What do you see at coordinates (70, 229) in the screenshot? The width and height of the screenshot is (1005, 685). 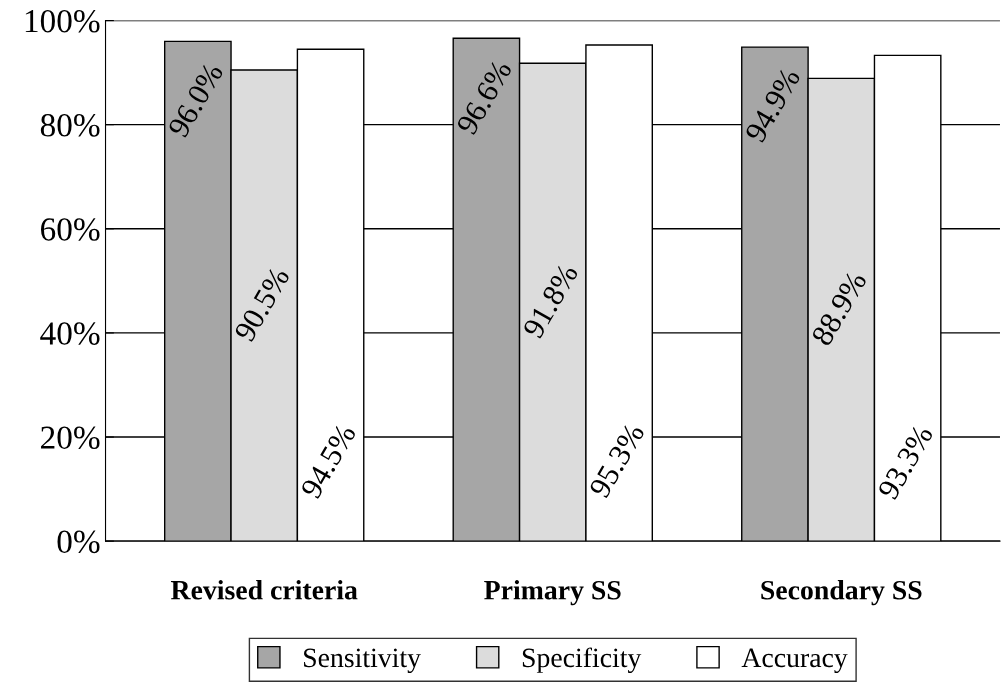 I see `y-tick-label: 60%` at bounding box center [70, 229].